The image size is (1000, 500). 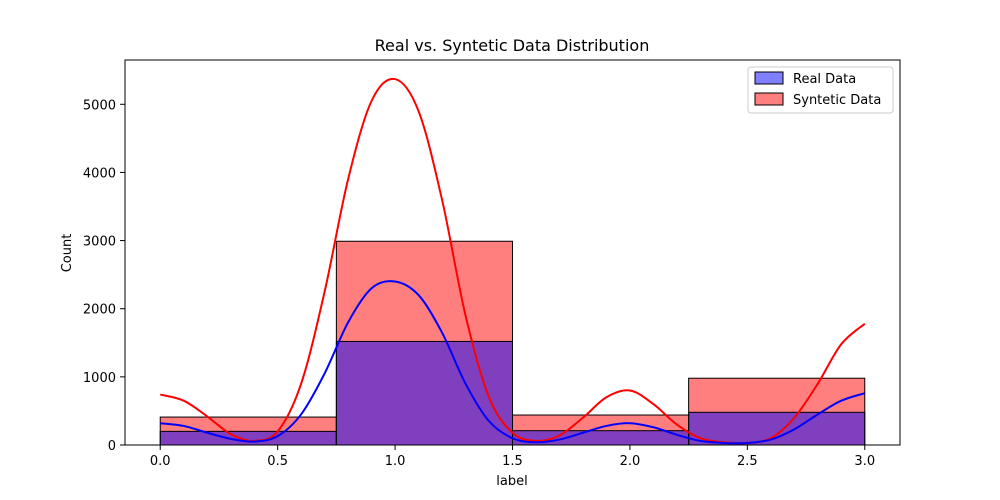 I want to click on y-axis-label: Count, so click(x=67, y=253).